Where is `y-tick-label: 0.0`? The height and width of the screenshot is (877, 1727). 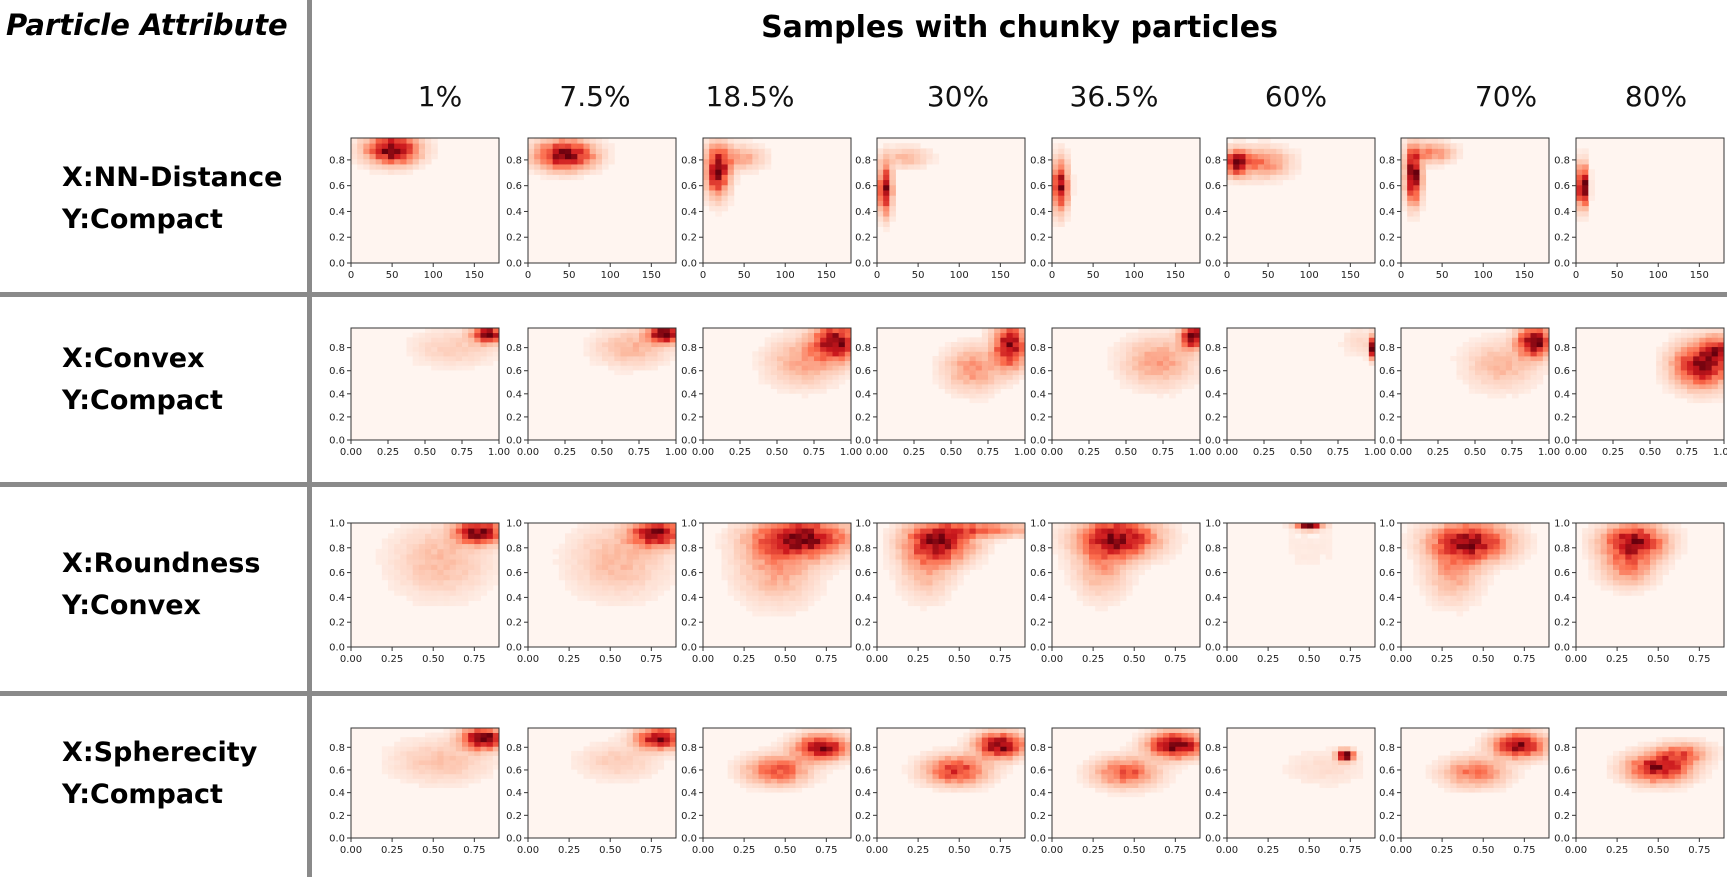 y-tick-label: 0.0 is located at coordinates (1038, 441).